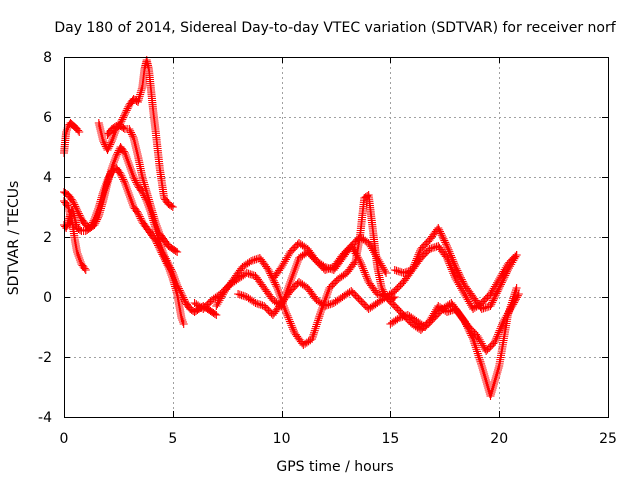  Describe the element at coordinates (45, 418) in the screenshot. I see `y-tick-label: -4` at that location.